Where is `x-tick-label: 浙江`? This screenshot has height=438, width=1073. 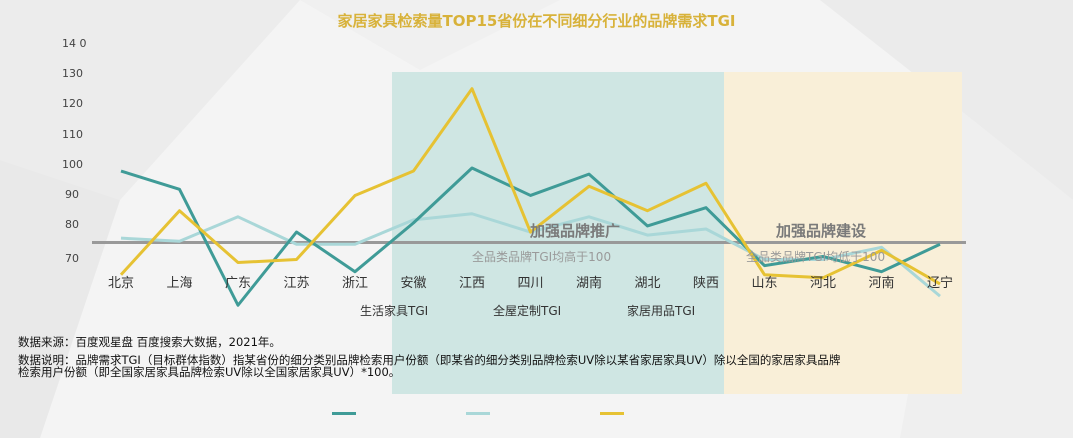 x-tick-label: 浙江 is located at coordinates (354, 283).